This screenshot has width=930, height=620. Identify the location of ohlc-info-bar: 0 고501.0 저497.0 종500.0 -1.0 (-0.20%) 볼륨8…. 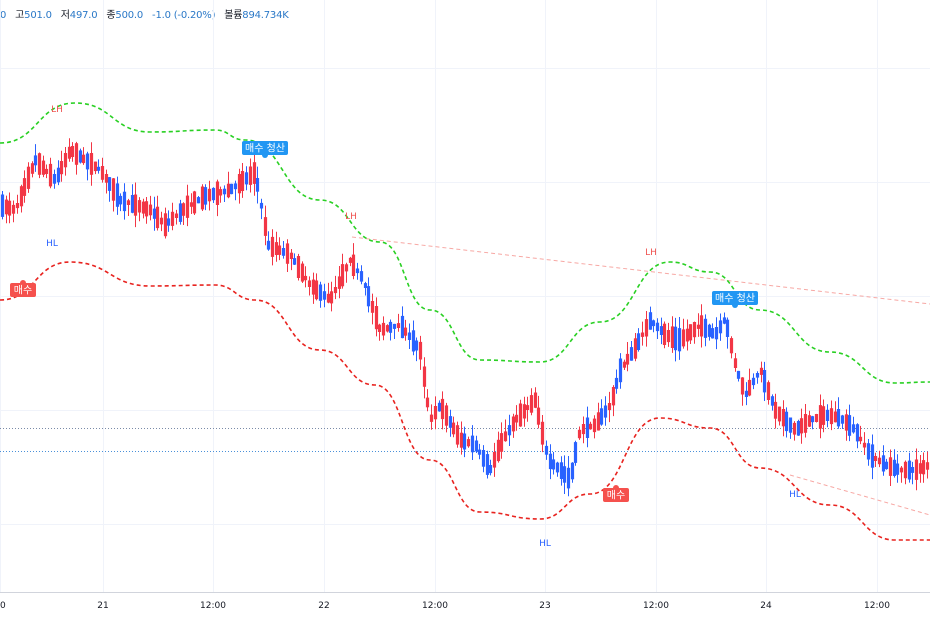
(144, 13).